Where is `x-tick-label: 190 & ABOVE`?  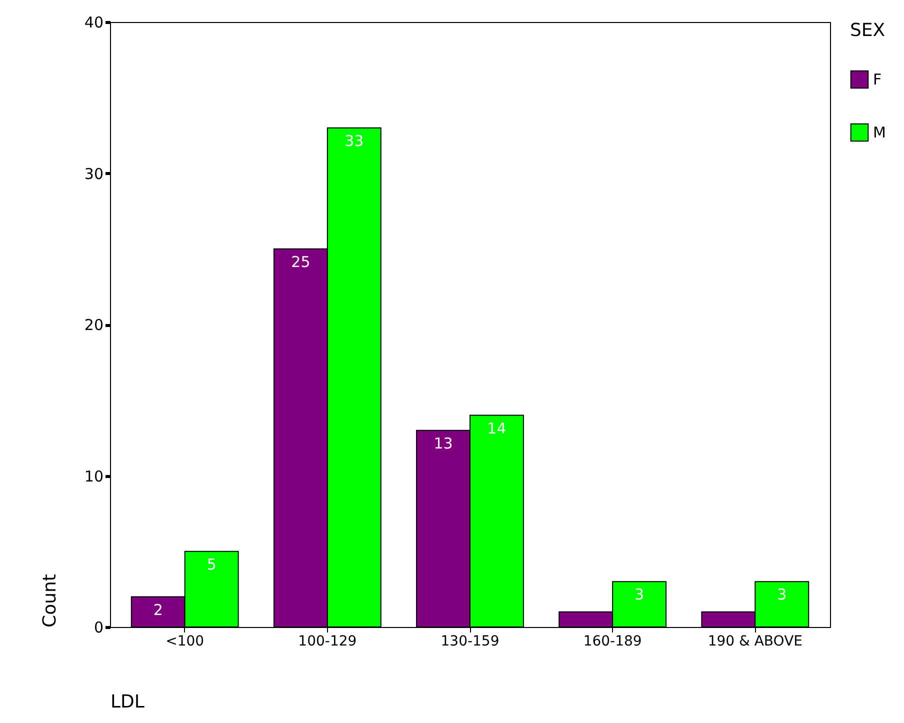 x-tick-label: 190 & ABOVE is located at coordinates (755, 642).